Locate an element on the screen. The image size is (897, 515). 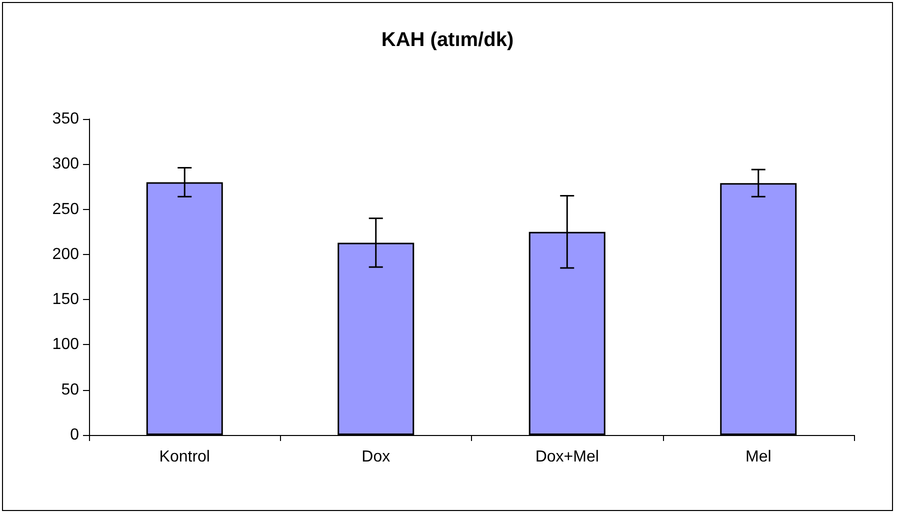
y-tick-label: 150 is located at coordinates (66, 299).